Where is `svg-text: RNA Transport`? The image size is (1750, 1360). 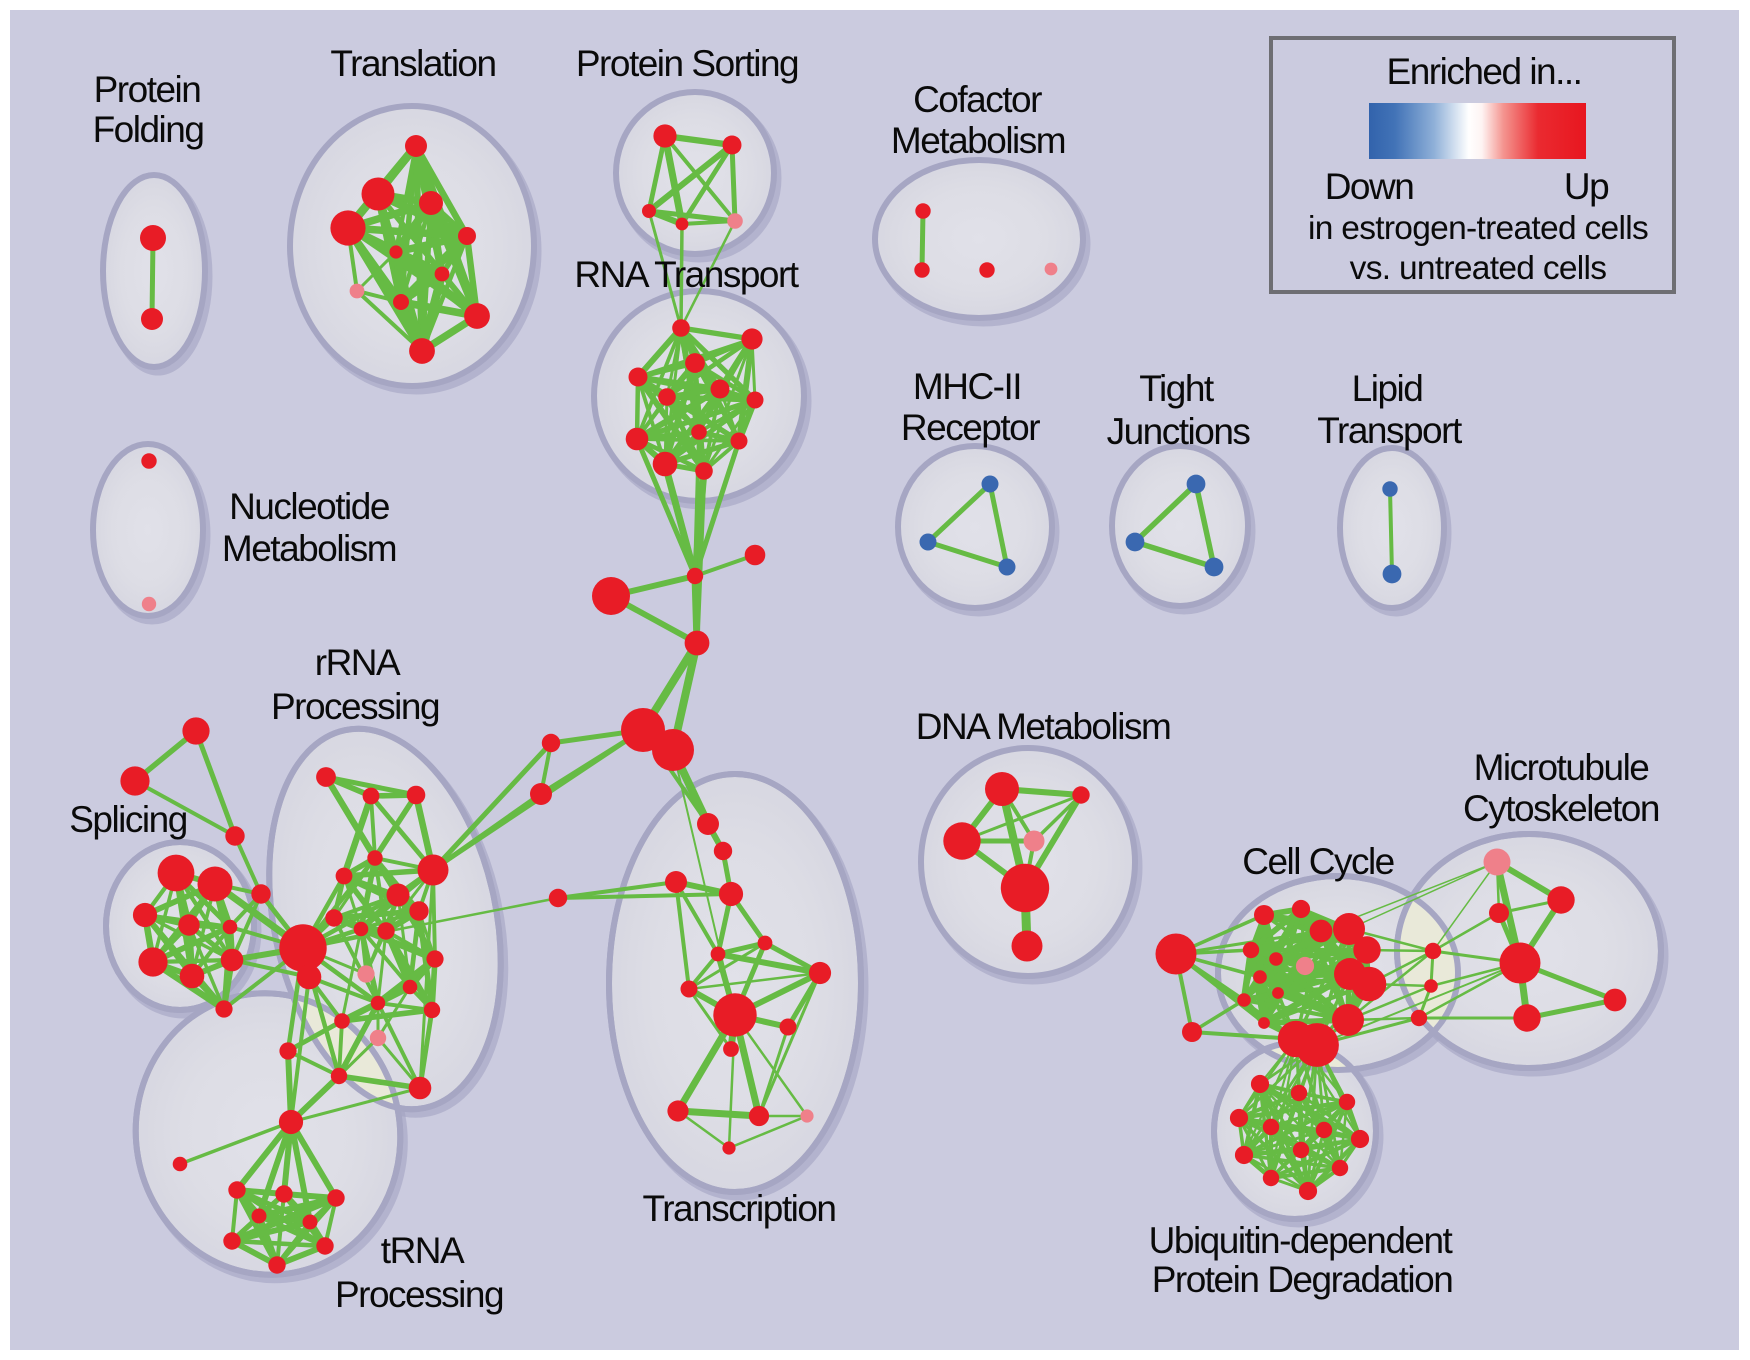
svg-text: RNA Transport is located at coordinates (686, 274).